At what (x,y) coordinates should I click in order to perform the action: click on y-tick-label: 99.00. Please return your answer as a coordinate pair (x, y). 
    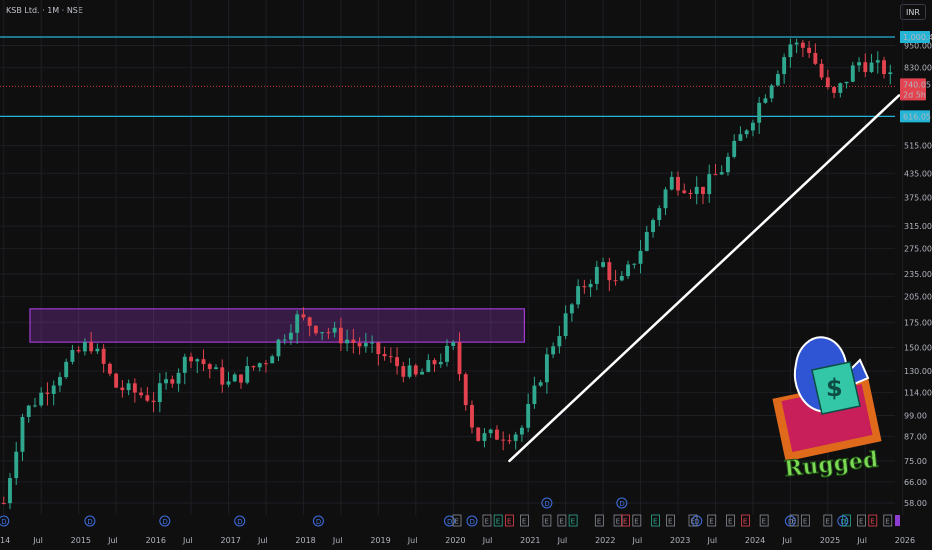
    Looking at the image, I should click on (915, 416).